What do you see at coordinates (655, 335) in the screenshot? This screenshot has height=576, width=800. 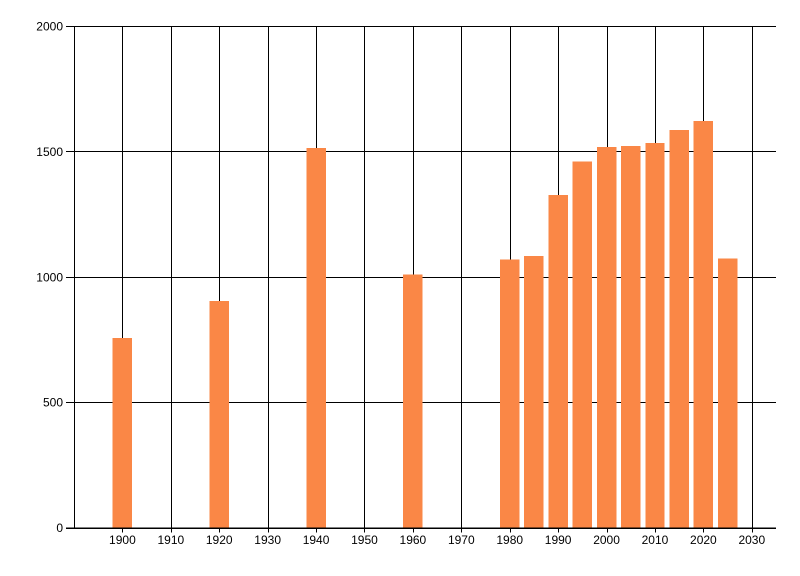 I see `bar-2010` at bounding box center [655, 335].